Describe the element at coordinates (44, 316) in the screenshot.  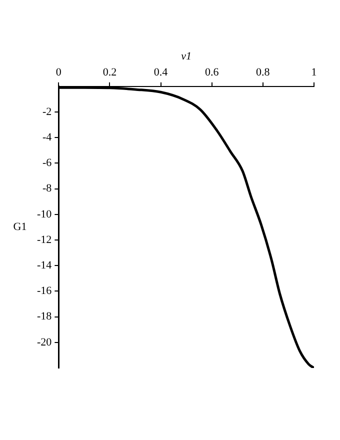
I see `y-tick-label: -18` at that location.